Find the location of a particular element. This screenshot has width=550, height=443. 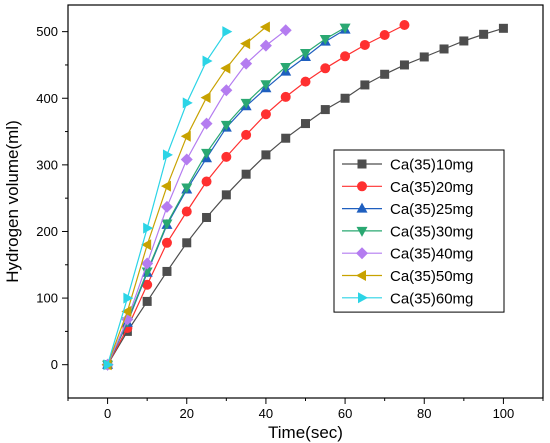

legend-item: Ca(35)40mg is located at coordinates (407, 254).